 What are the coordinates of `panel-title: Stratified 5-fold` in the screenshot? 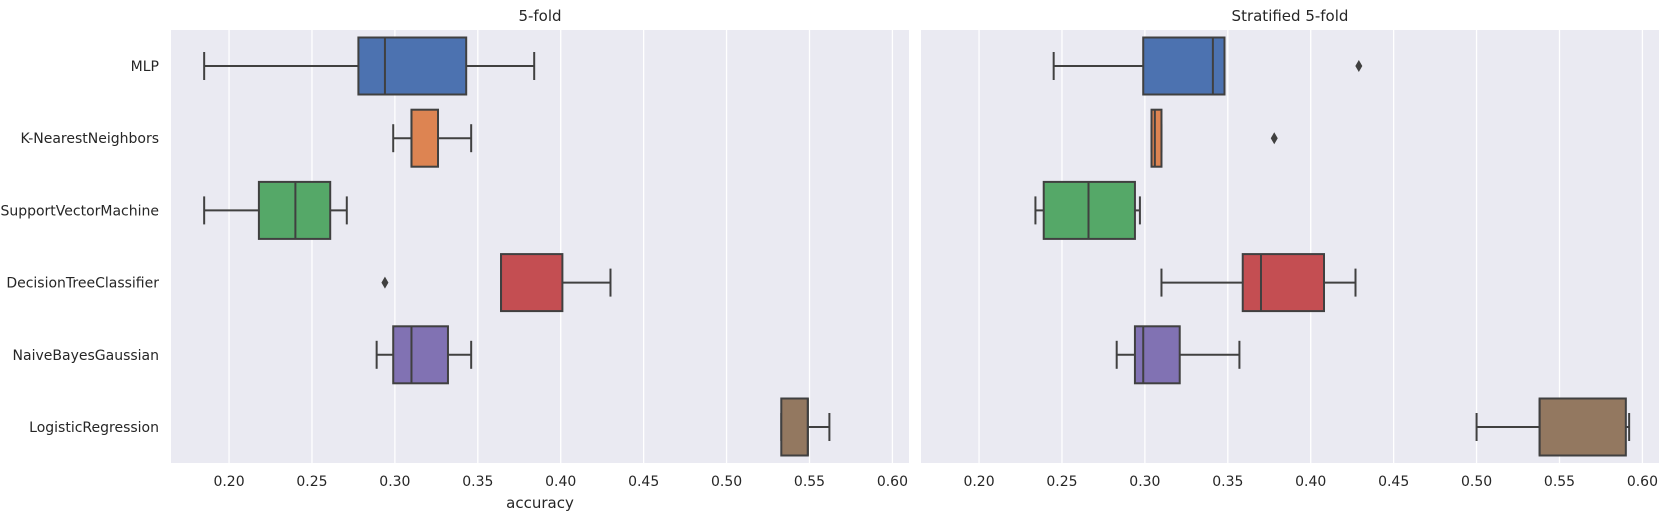 It's located at (1290, 16).